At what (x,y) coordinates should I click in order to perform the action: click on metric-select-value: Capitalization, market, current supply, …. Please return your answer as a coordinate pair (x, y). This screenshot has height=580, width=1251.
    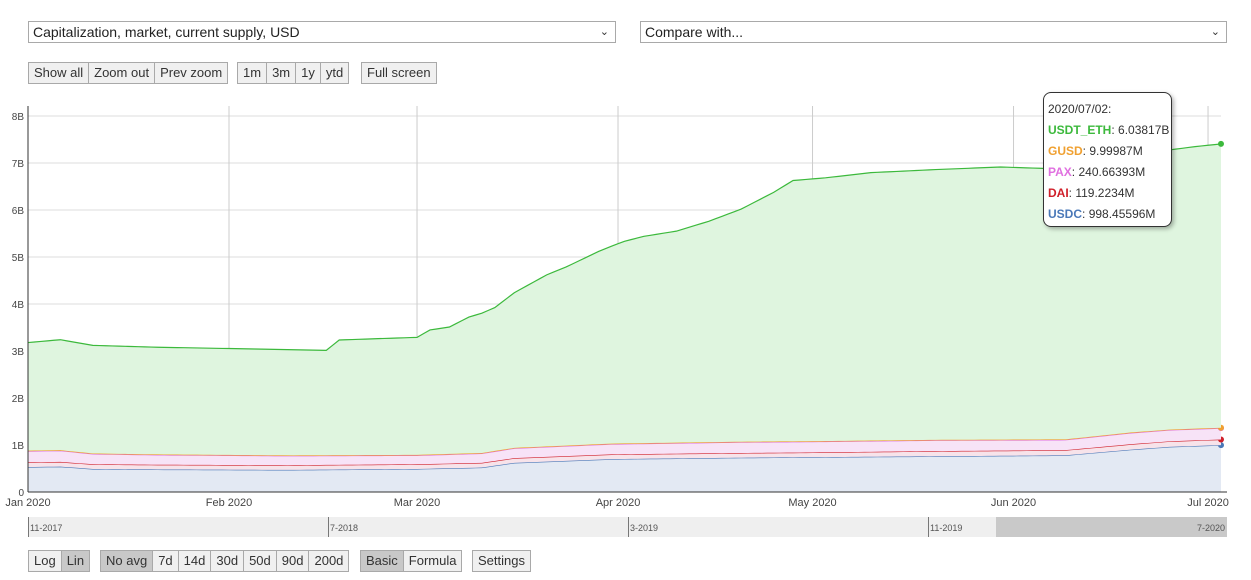
    Looking at the image, I should click on (166, 32).